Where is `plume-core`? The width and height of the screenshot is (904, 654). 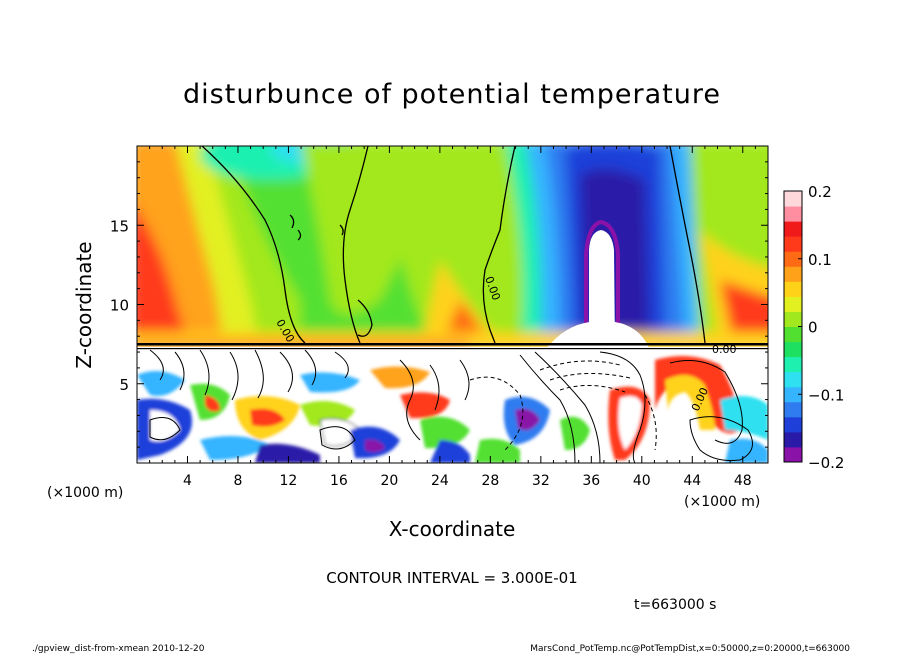 plume-core is located at coordinates (602, 290).